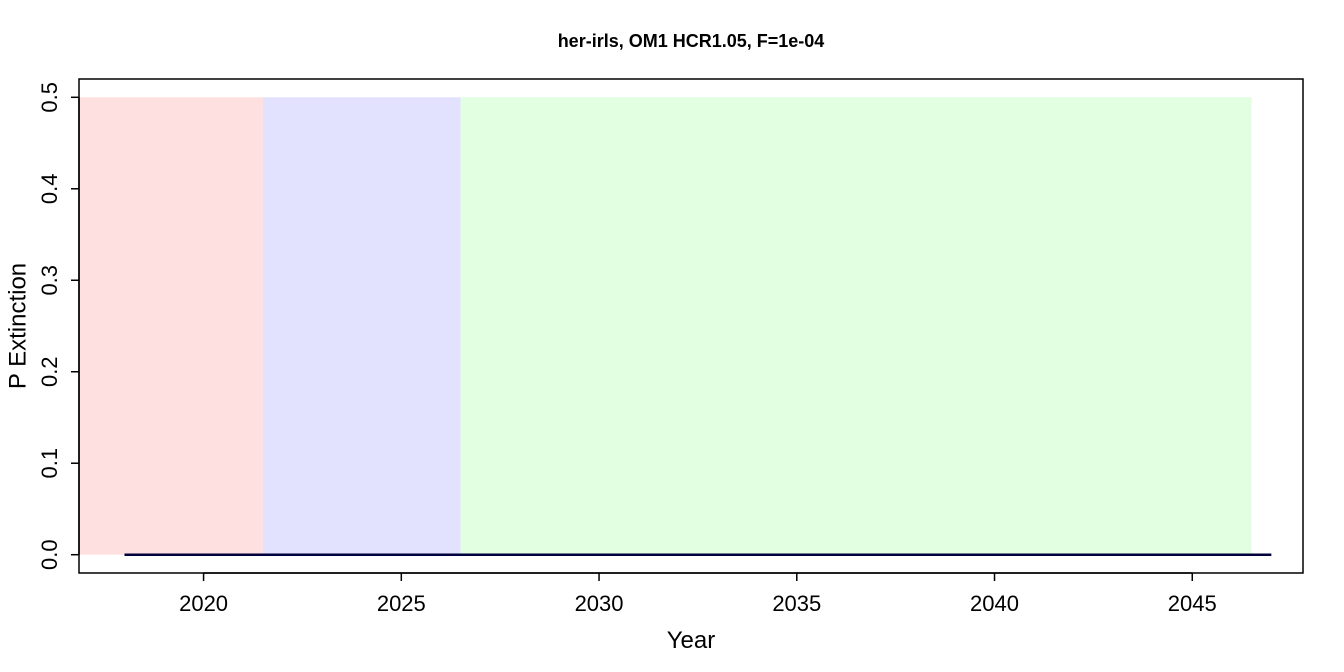 The height and width of the screenshot is (672, 1344). I want to click on x-tick-label-2030: 2030, so click(599, 603).